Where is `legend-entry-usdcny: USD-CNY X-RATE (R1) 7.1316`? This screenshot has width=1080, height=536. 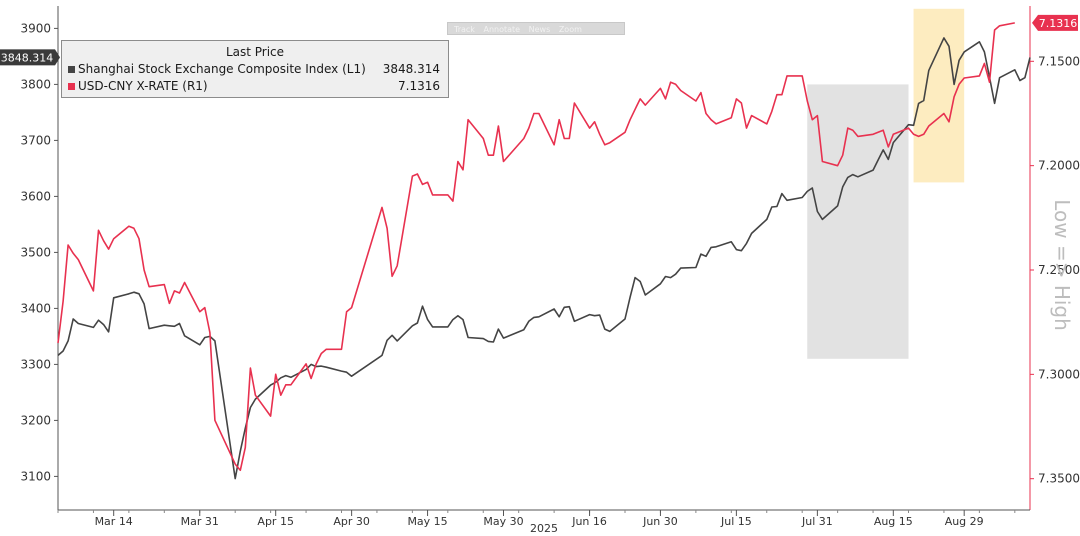
legend-entry-usdcny: USD-CNY X-RATE (R1) 7.1316 is located at coordinates (254, 86).